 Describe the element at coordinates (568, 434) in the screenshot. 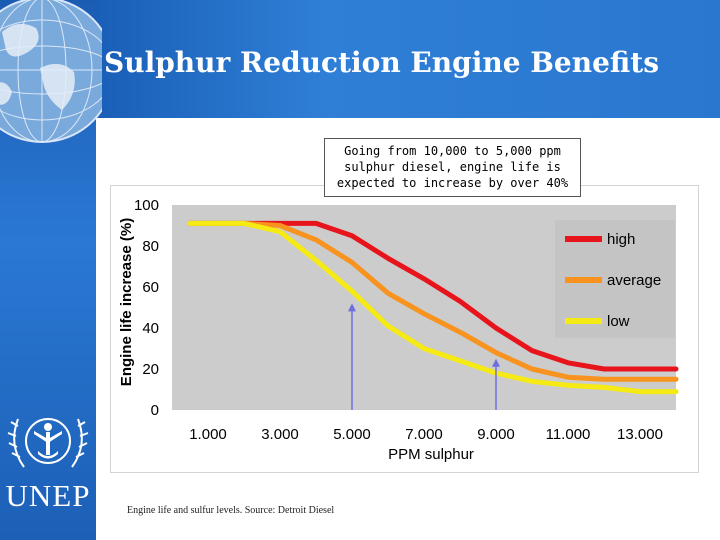

I see `x-tick-label: 11.000` at that location.